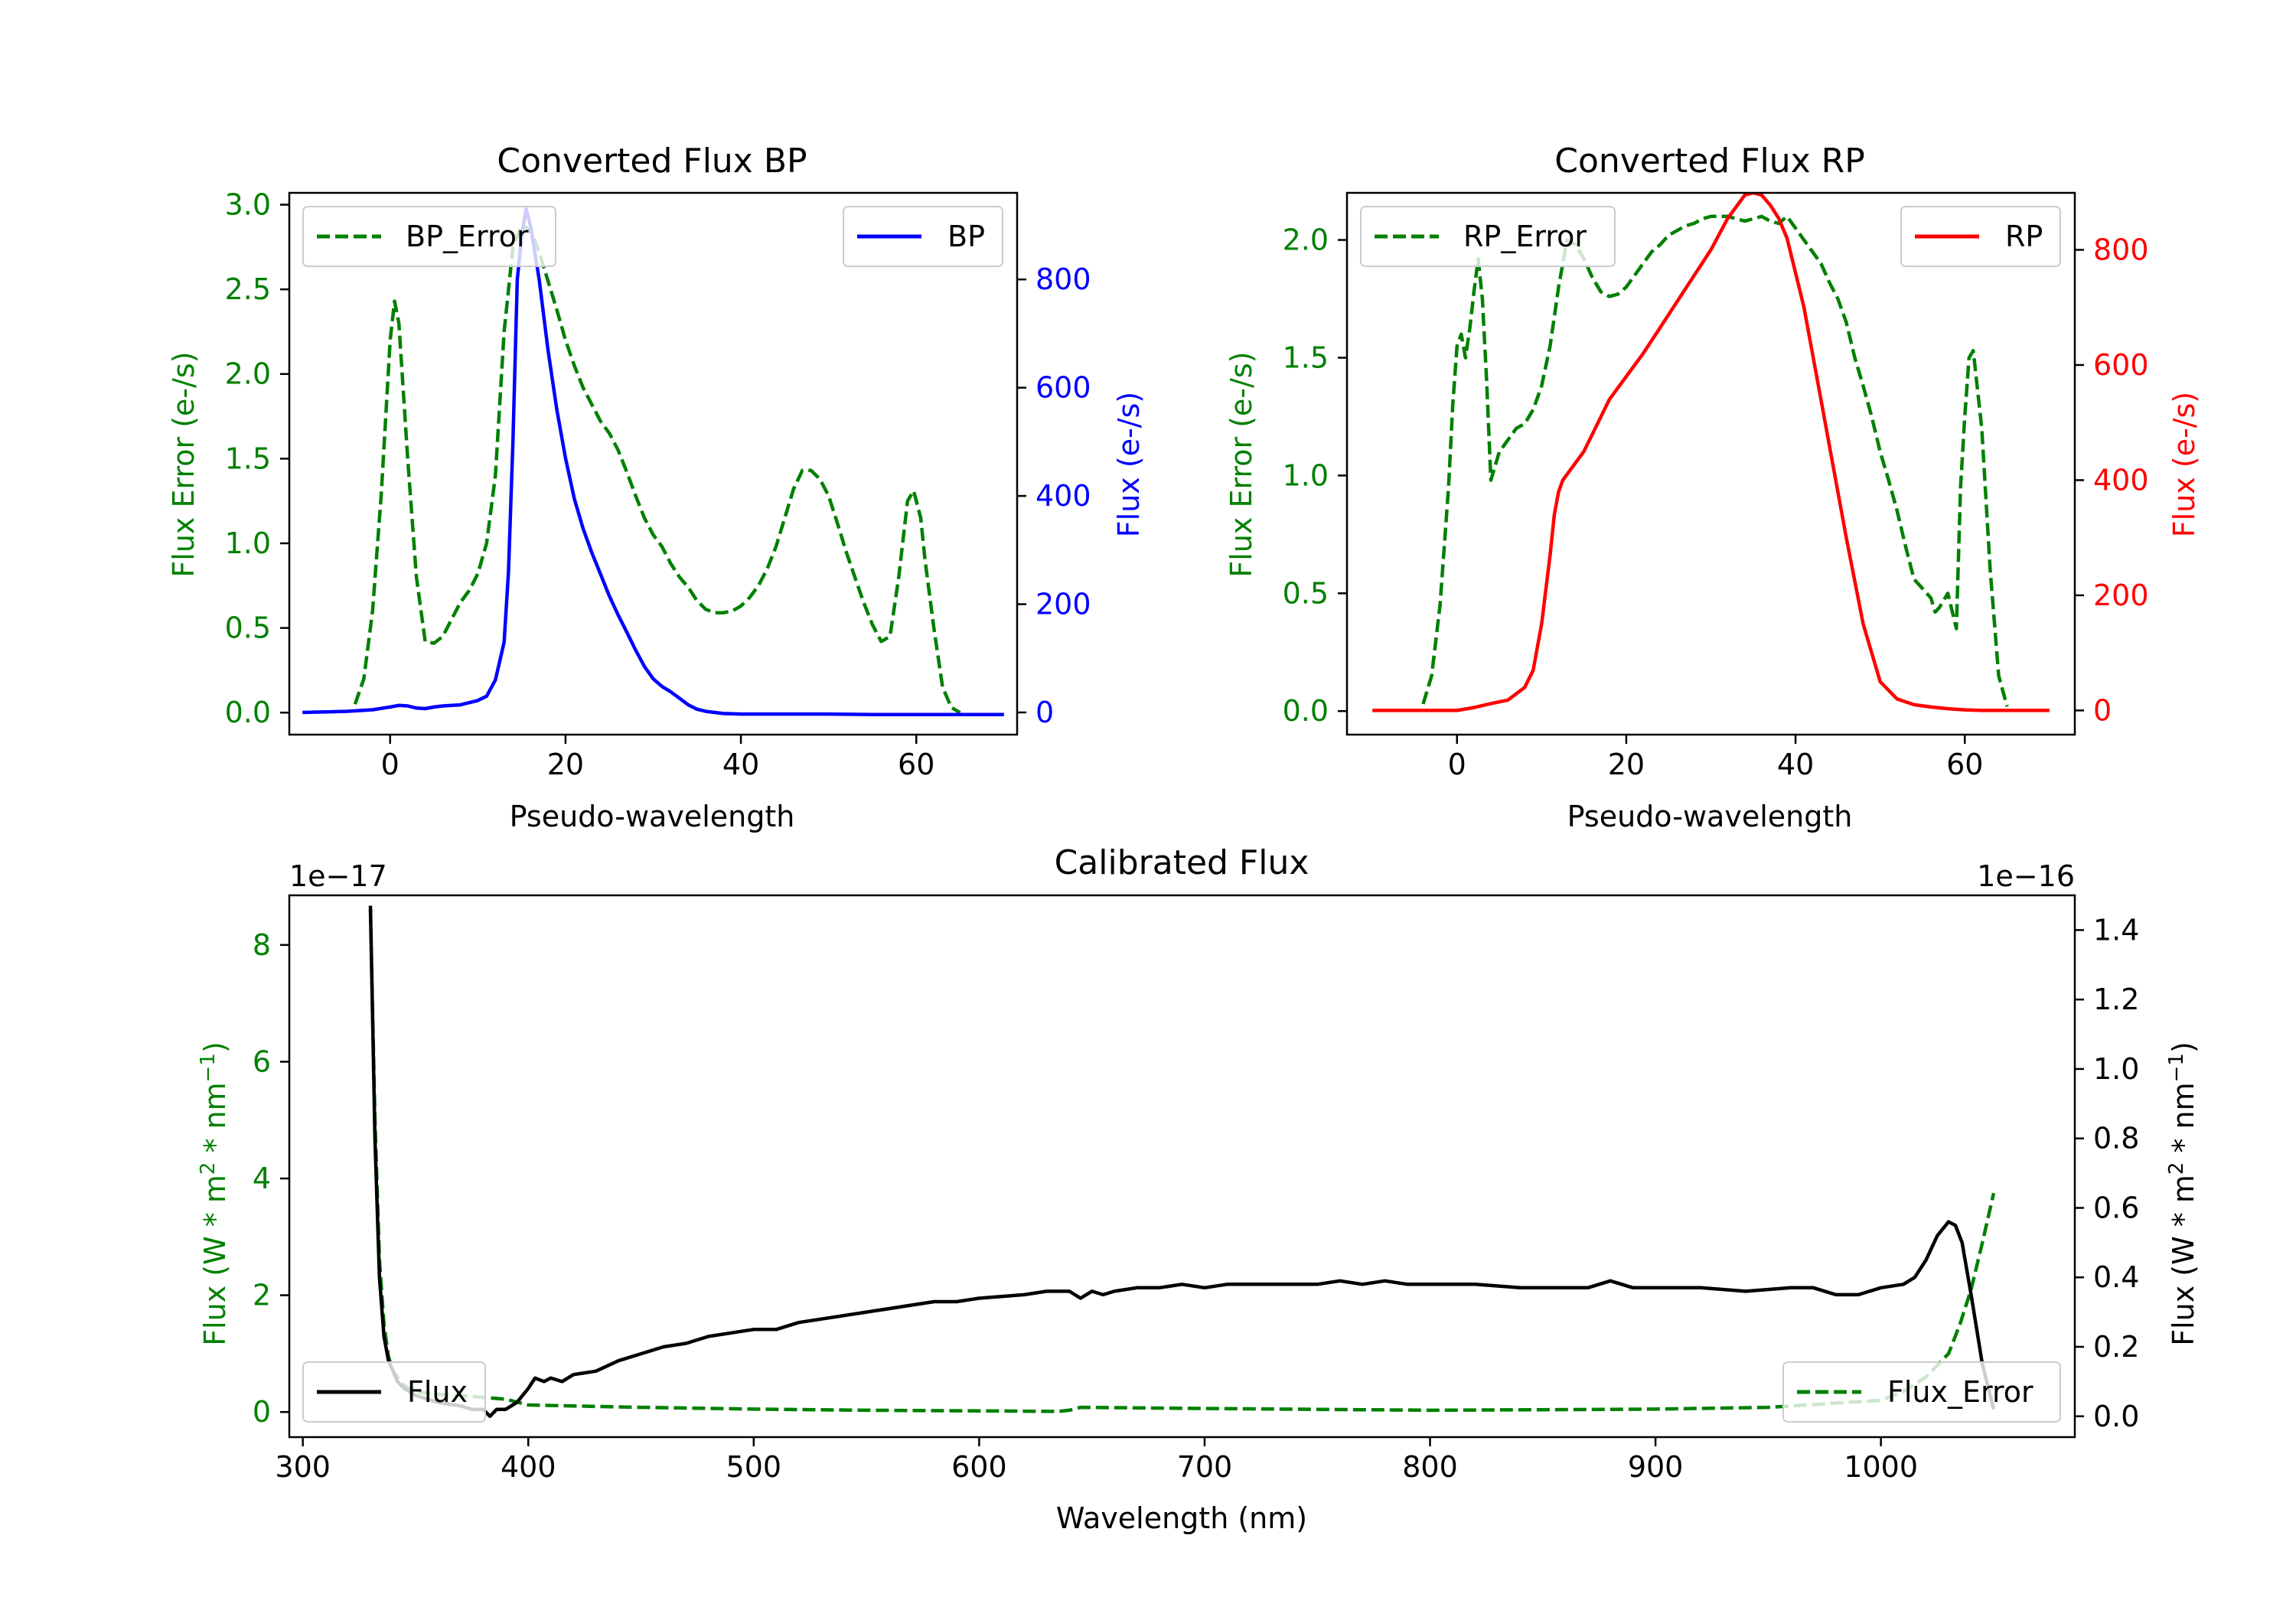 Image resolution: width=2296 pixels, height=1607 pixels. I want to click on rp-xlabel: Pseudo-wavelength, so click(1710, 817).